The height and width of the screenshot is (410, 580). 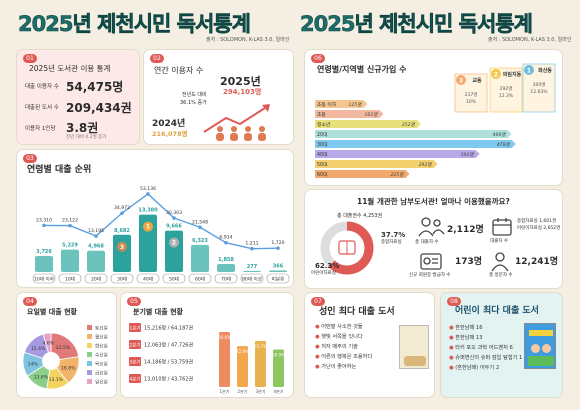 What do you see at coordinates (322, 144) in the screenshot?
I see `signup-category-label: 30대` at bounding box center [322, 144].